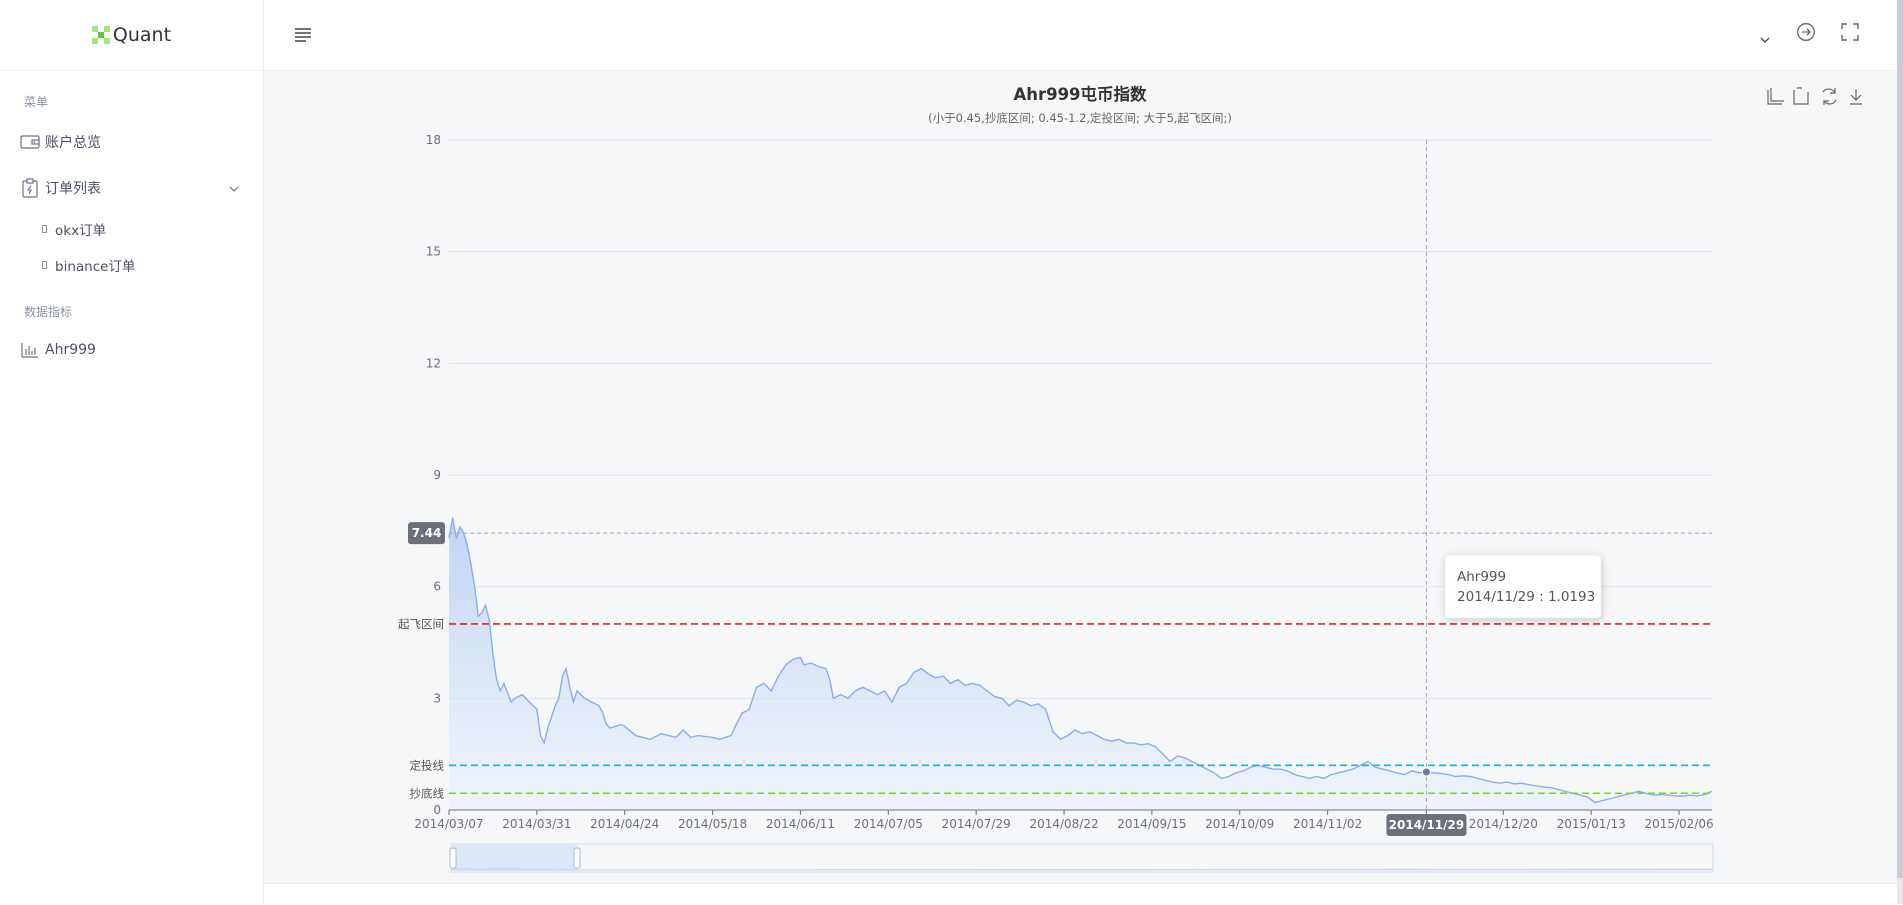 This screenshot has width=1903, height=905. I want to click on wallet-icon, so click(30, 142).